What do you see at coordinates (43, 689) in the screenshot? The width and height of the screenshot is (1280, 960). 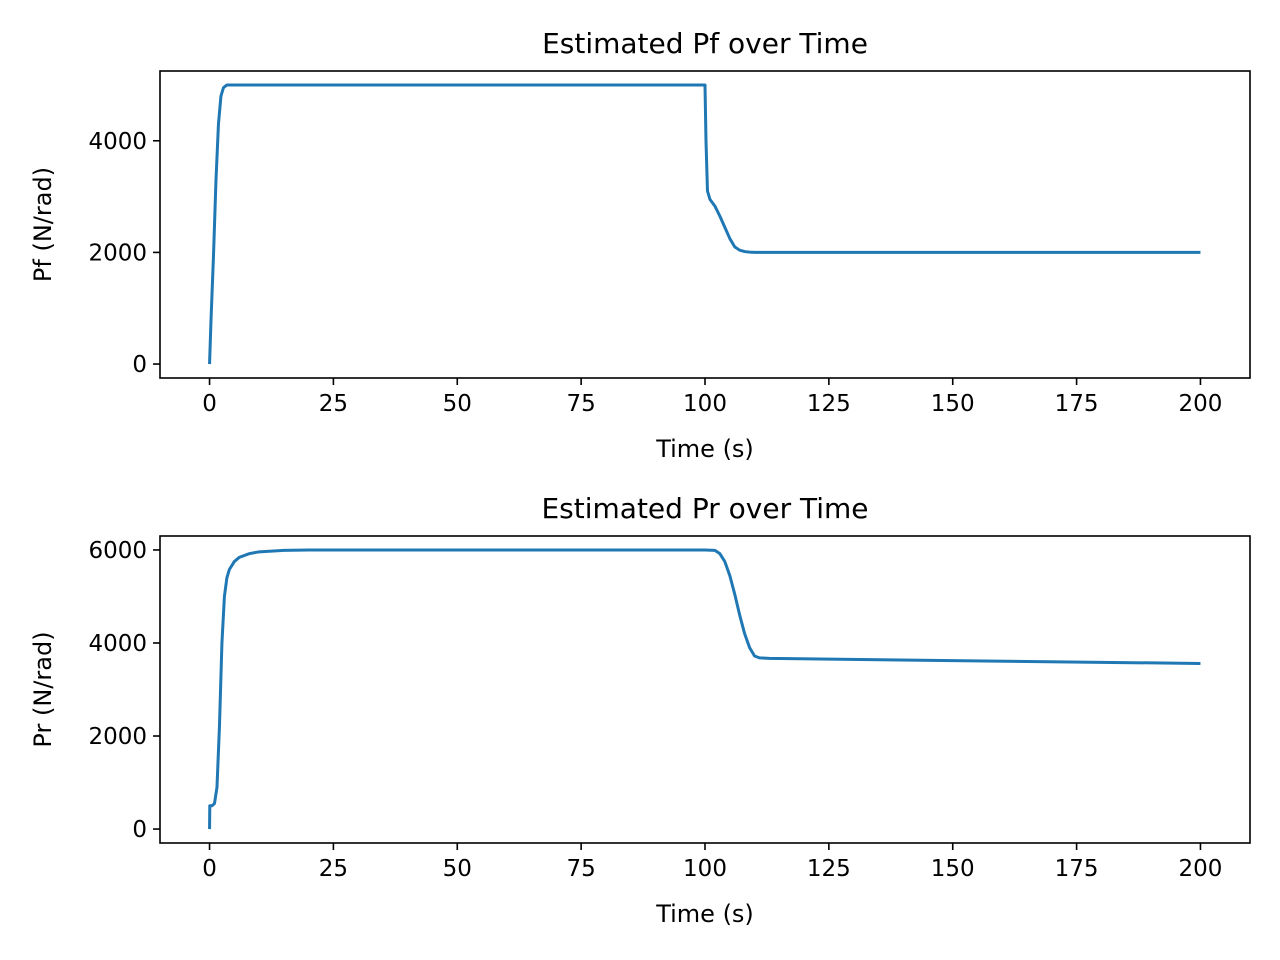 I see `y-axis-label: Pr (N/rad)` at bounding box center [43, 689].